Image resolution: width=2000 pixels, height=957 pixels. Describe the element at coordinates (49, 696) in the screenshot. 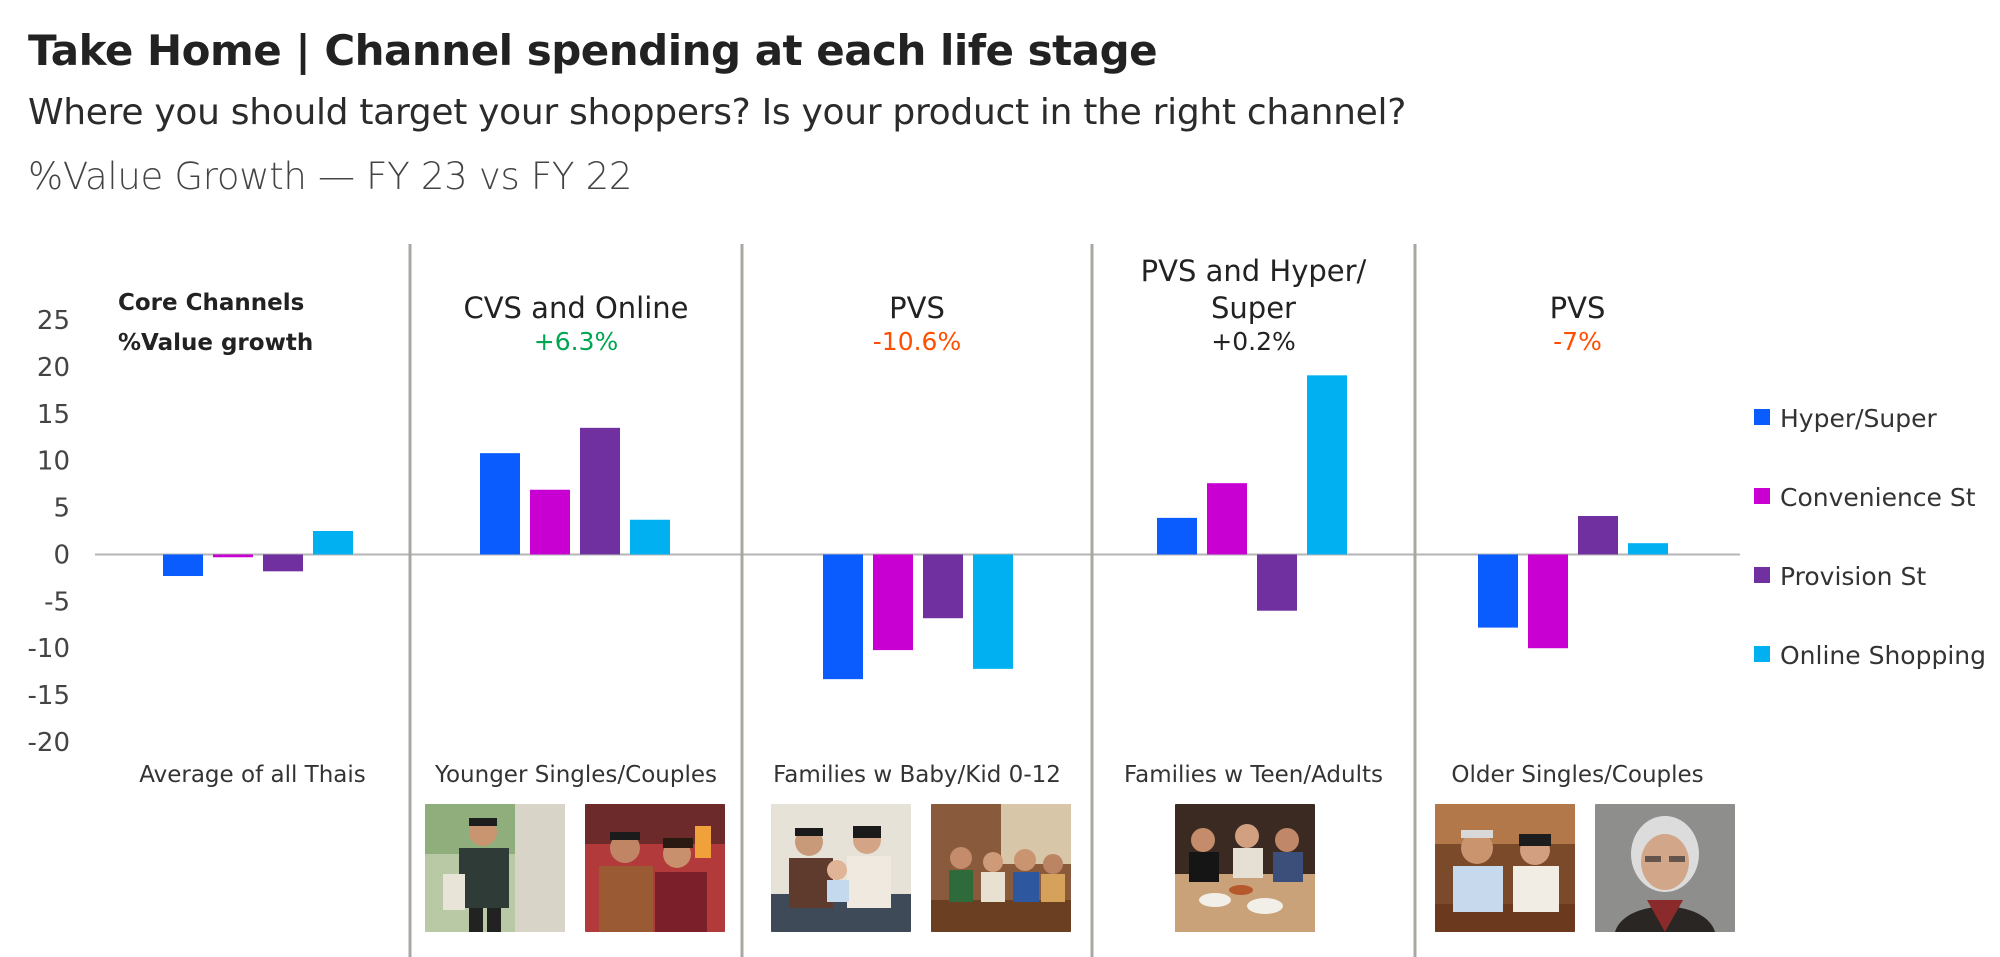

I see `y-tick-label: -15` at that location.